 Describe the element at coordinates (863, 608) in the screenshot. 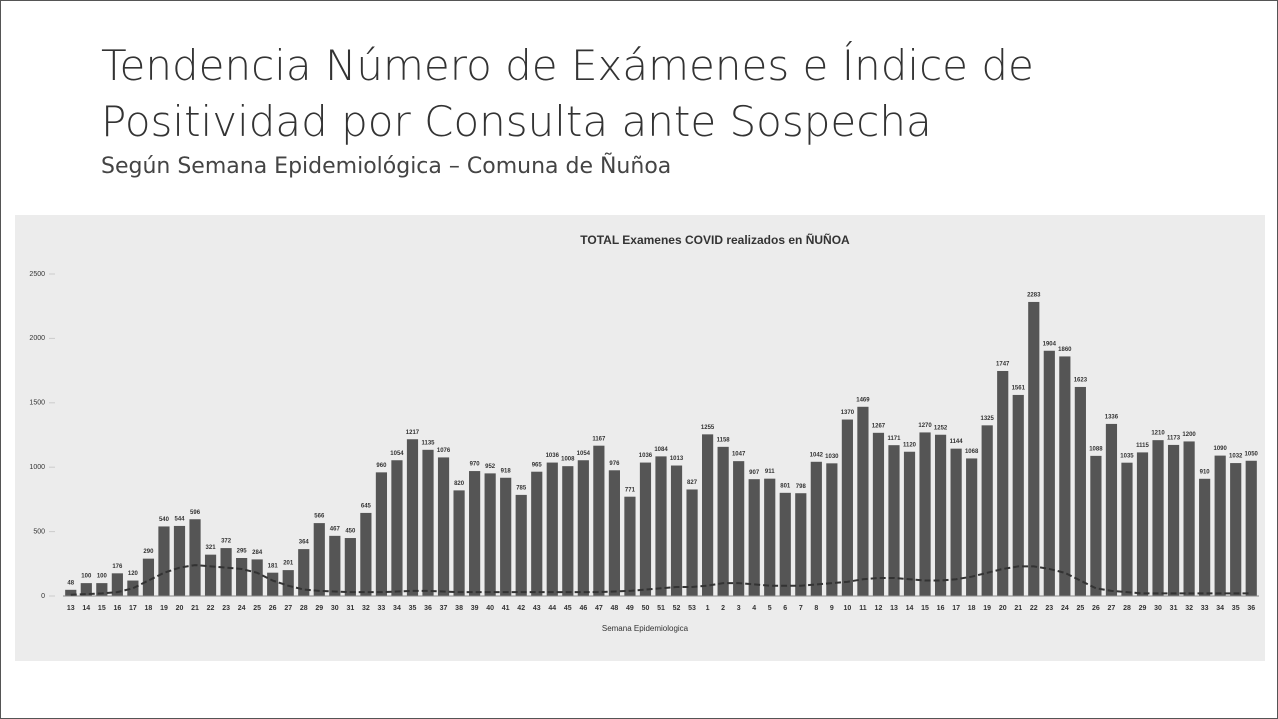

I see `x-tick-label: 11` at that location.